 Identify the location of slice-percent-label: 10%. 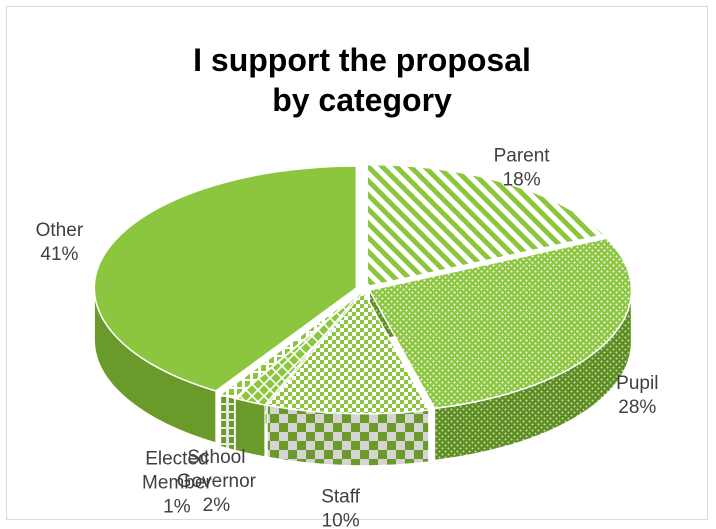
(341, 519).